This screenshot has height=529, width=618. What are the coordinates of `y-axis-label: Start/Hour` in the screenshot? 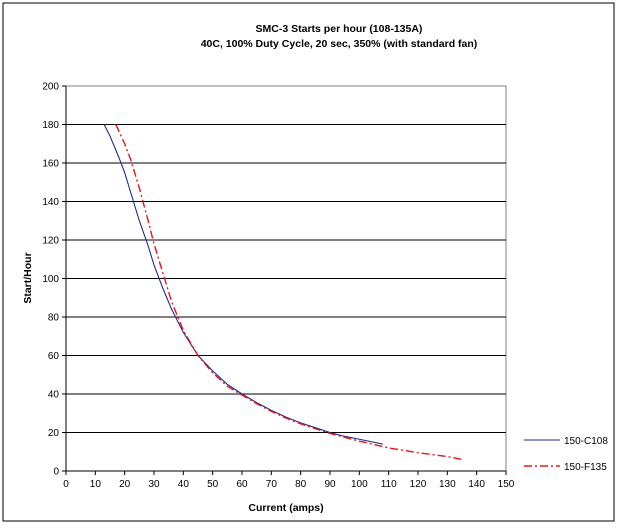 It's located at (28, 277).